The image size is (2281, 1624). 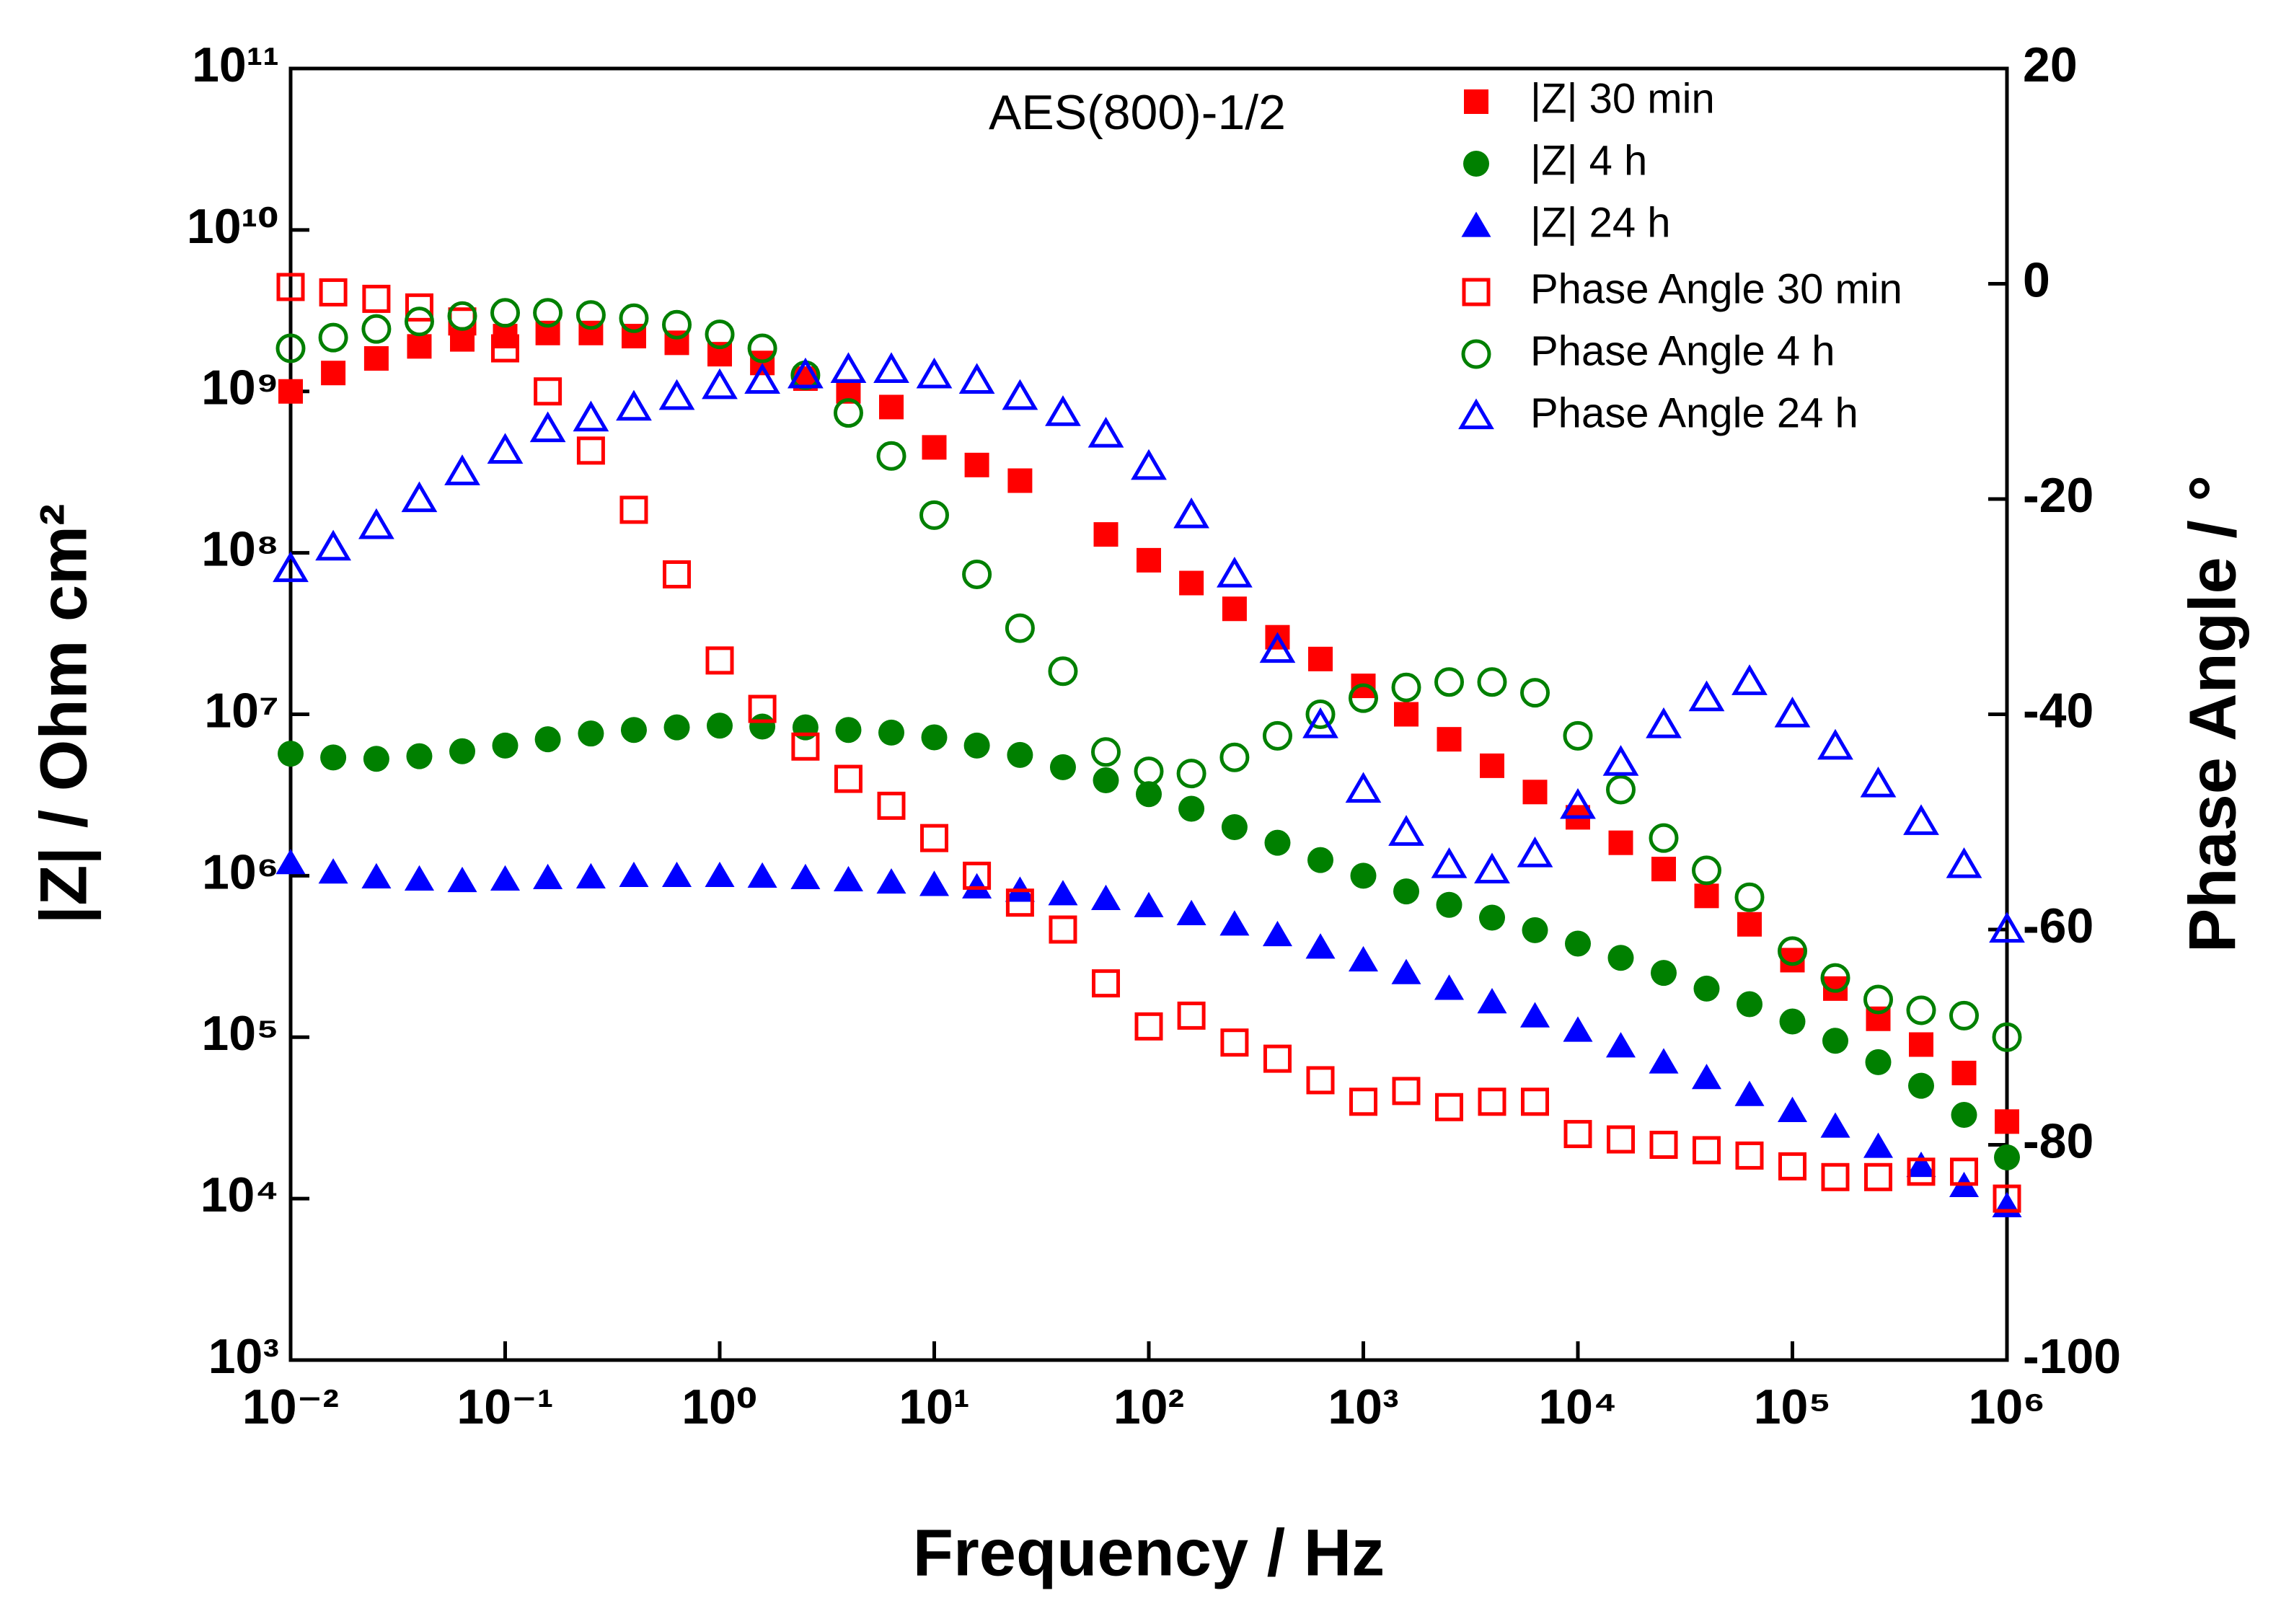 I want to click on y2-tick-label: -100, so click(x=2072, y=1356).